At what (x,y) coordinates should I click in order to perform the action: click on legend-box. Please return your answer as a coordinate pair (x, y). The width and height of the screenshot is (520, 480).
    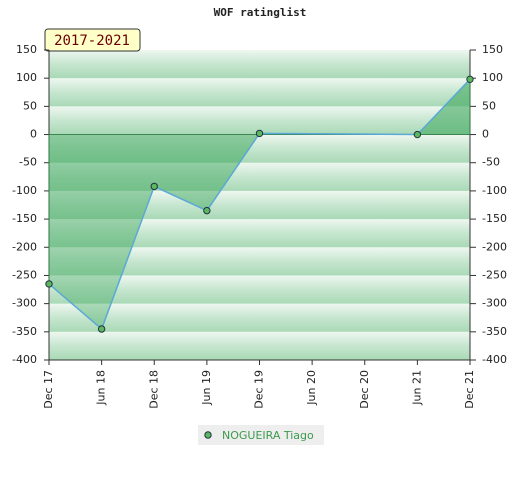
    Looking at the image, I should click on (261, 435).